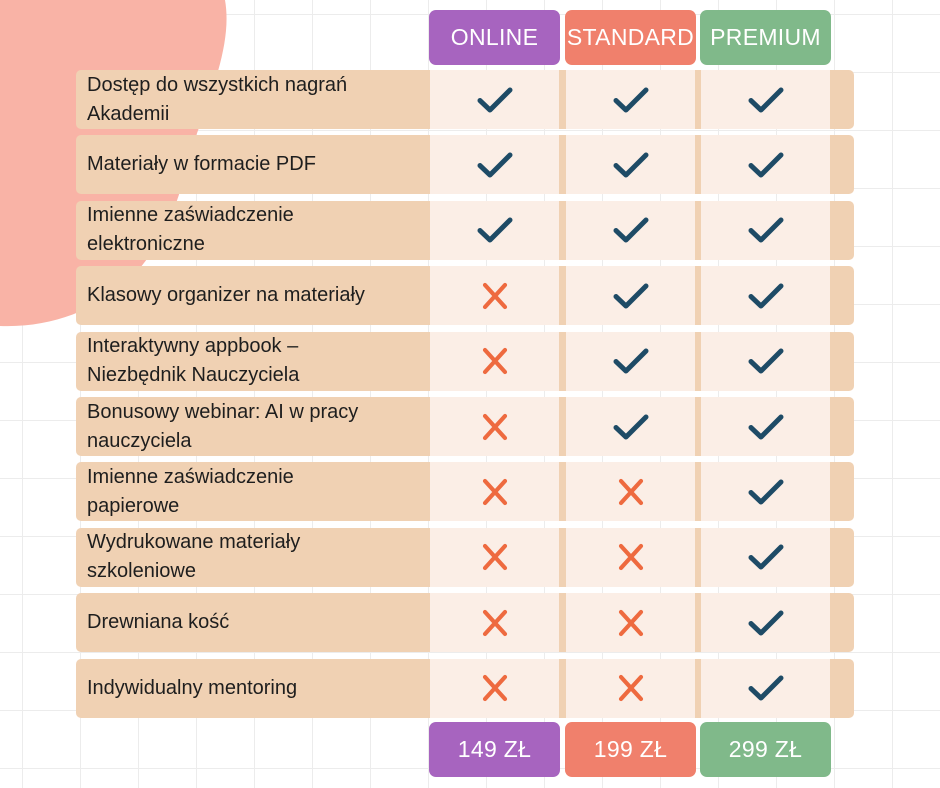 The width and height of the screenshot is (940, 788). What do you see at coordinates (494, 749) in the screenshot?
I see `price-online: 149 ZŁ` at bounding box center [494, 749].